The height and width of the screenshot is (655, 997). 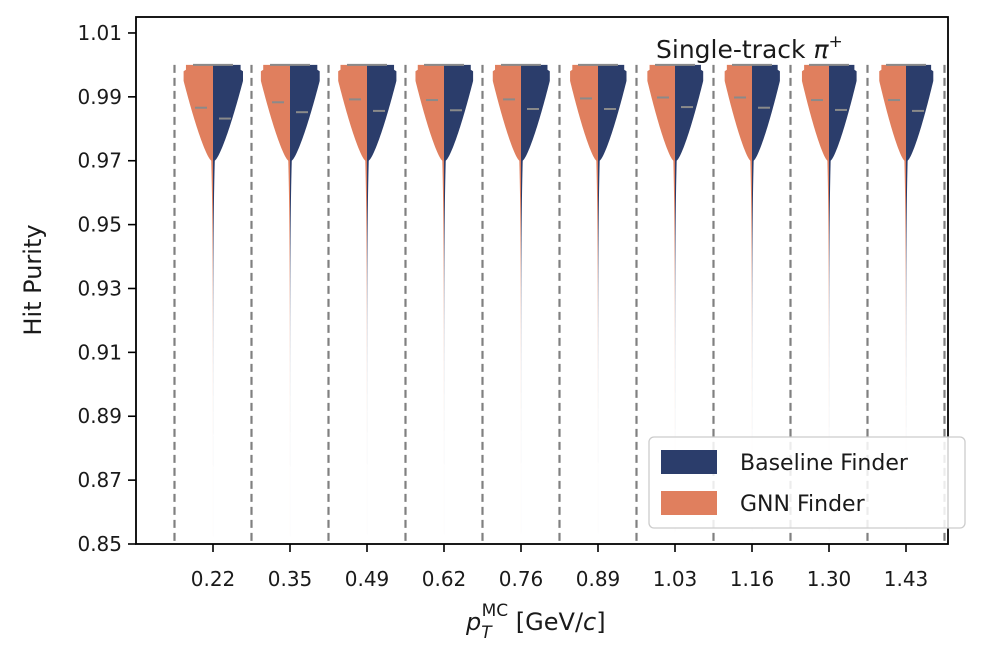 What do you see at coordinates (803, 504) in the screenshot?
I see `legend-label-gnn: GNN Finder` at bounding box center [803, 504].